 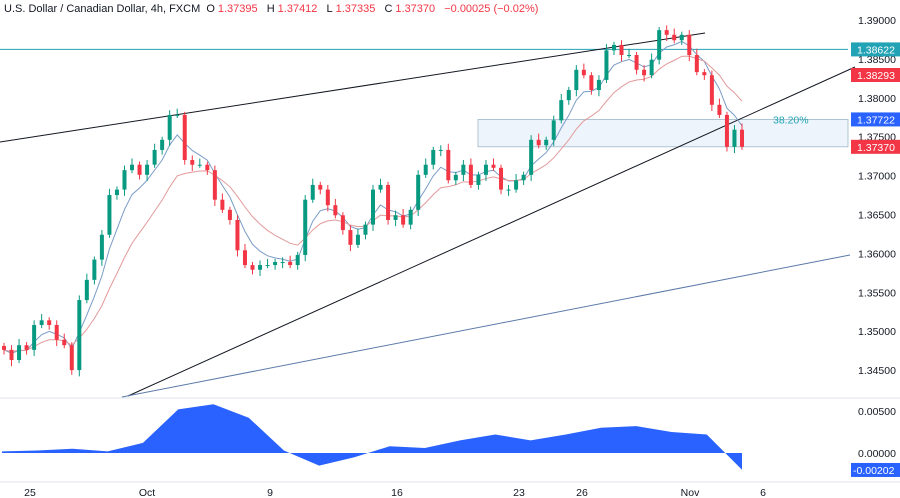 What do you see at coordinates (877, 99) in the screenshot?
I see `price-axis-label: 1.38000` at bounding box center [877, 99].